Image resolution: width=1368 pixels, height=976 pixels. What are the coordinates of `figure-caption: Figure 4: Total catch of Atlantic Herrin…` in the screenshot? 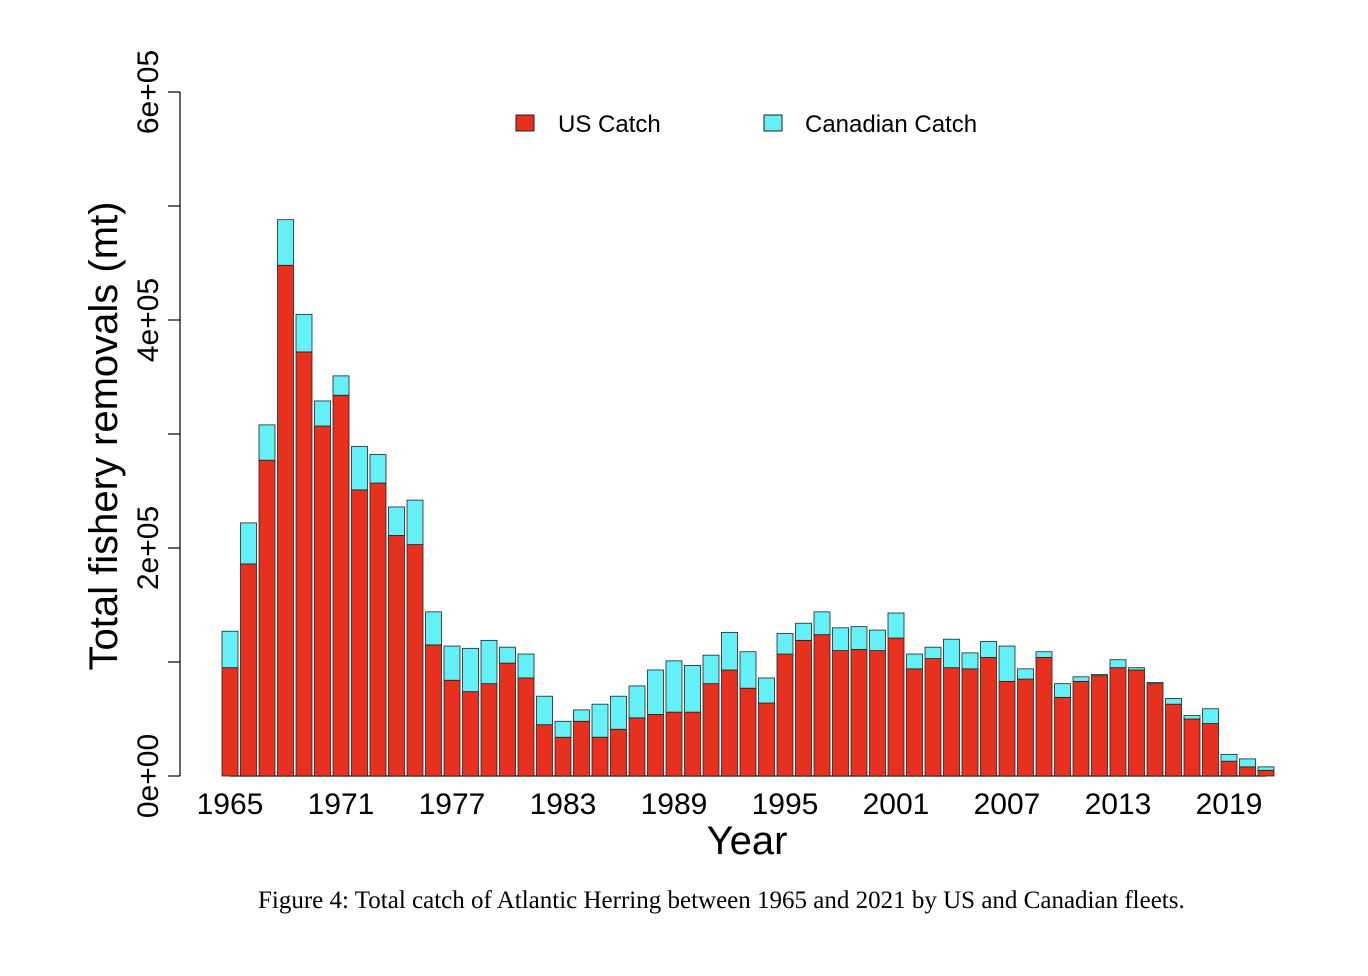 It's located at (721, 900).